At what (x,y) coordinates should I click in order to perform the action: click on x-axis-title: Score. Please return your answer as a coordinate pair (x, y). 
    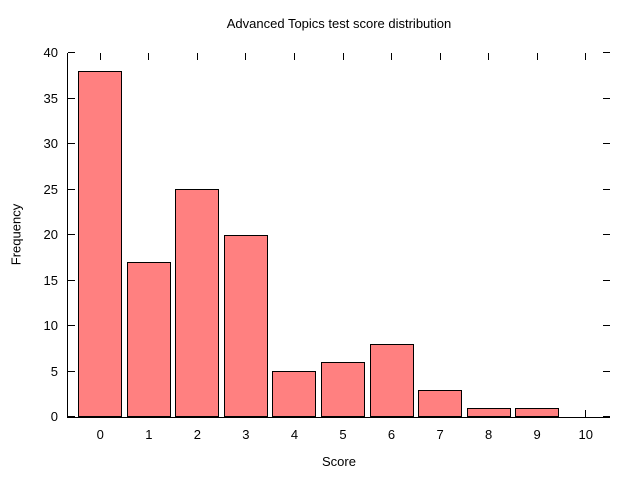
    Looking at the image, I should click on (339, 461).